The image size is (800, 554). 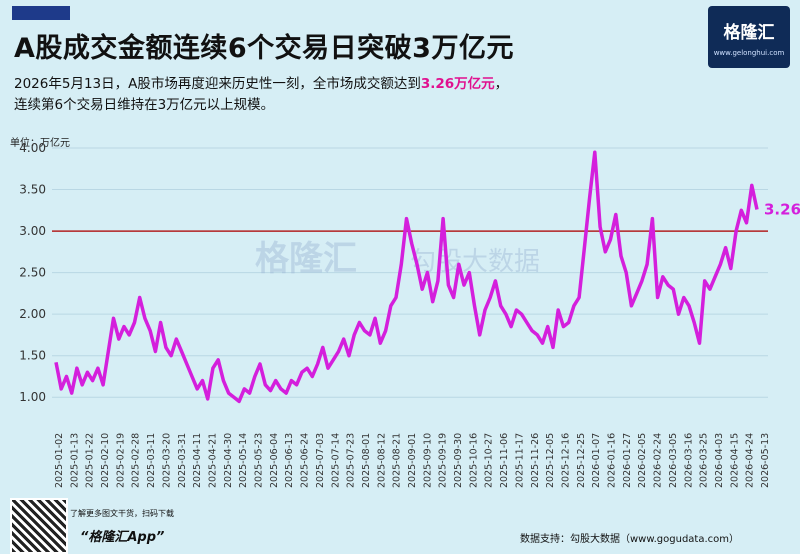 I want to click on brand-logo-name: 格隆汇, so click(x=749, y=33).